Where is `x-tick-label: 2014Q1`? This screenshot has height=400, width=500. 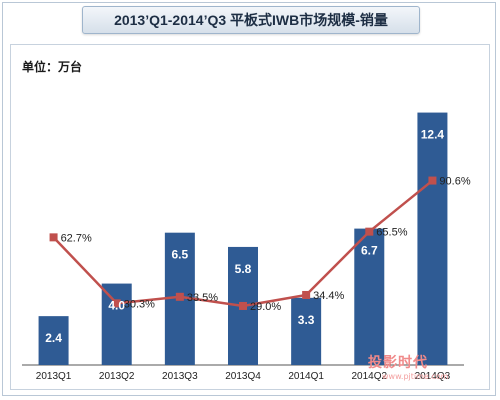
x-tick-label: 2014Q1 is located at coordinates (306, 376).